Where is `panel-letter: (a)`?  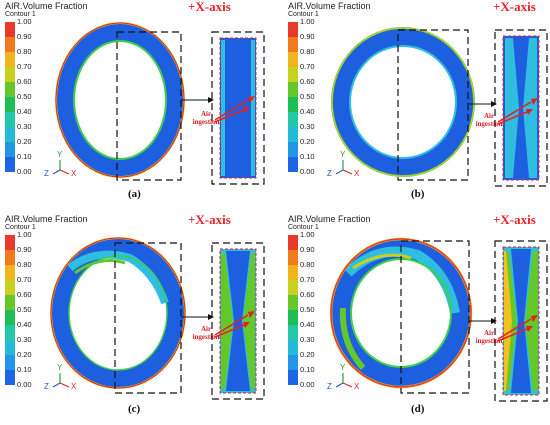
panel-letter: (a) is located at coordinates (134, 194).